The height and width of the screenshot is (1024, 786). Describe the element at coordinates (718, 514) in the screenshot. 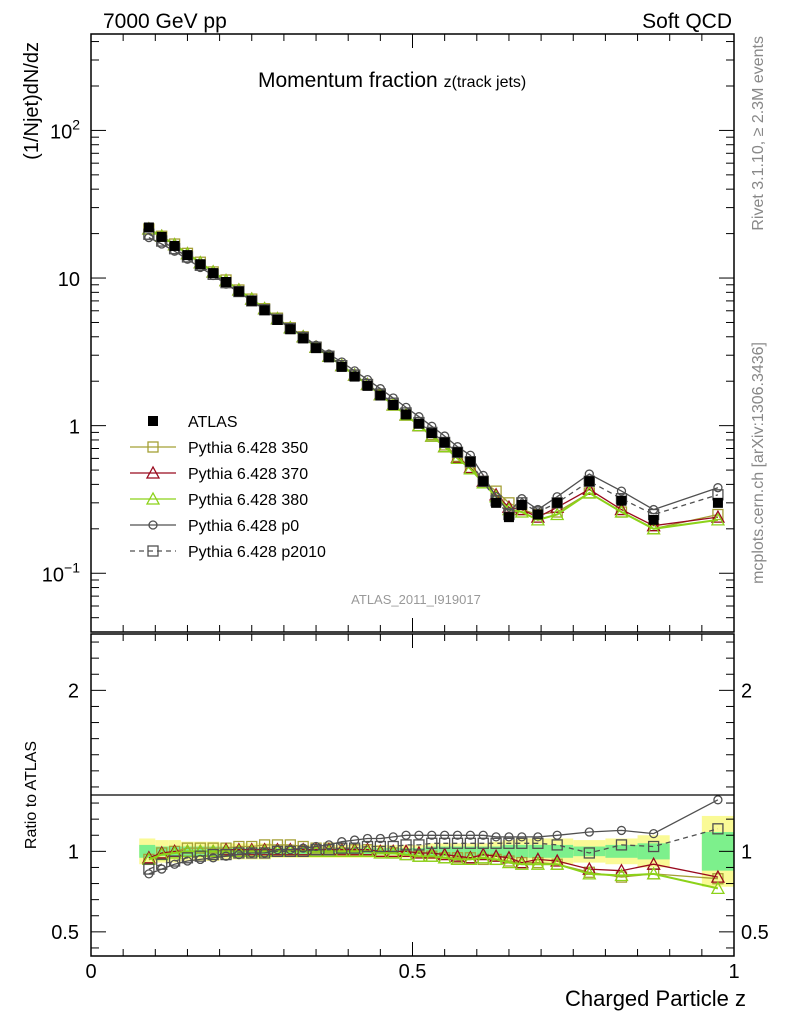

I see `series-pythia-6-428-350-point` at that location.